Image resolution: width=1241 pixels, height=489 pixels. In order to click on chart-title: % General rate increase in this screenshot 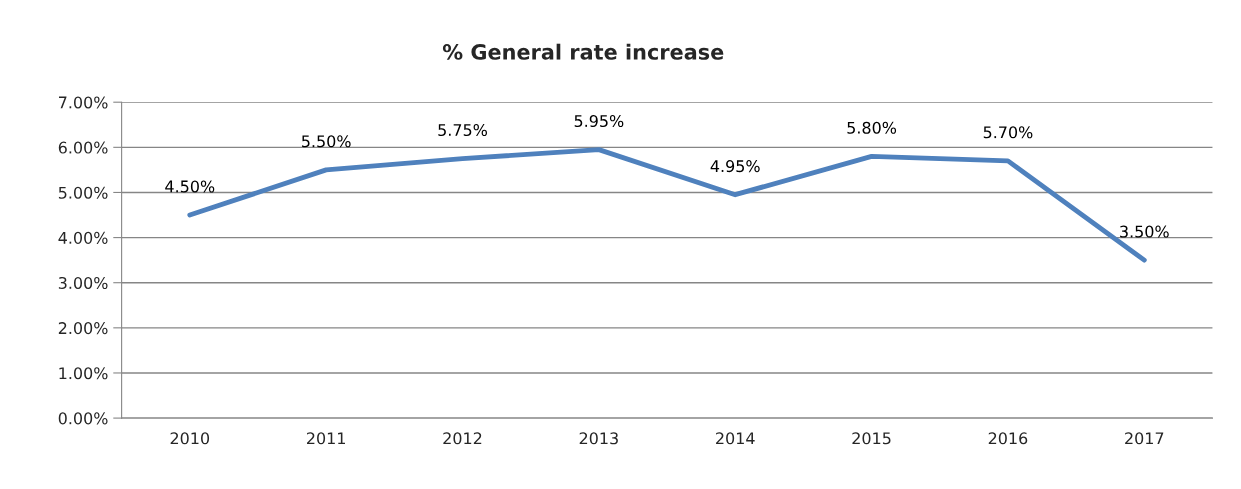, I will do `click(583, 51)`.